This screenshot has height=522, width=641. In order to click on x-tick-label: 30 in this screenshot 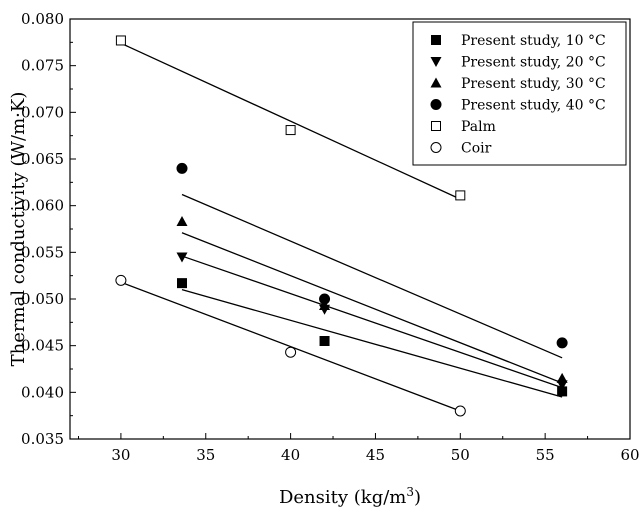, I will do `click(120, 455)`.